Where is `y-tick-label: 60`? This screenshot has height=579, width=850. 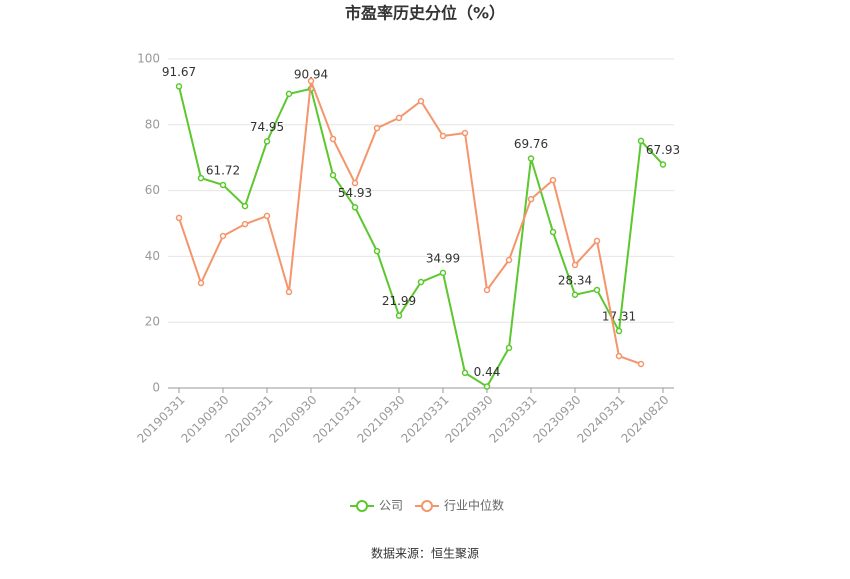
y-tick-label: 60 is located at coordinates (152, 190).